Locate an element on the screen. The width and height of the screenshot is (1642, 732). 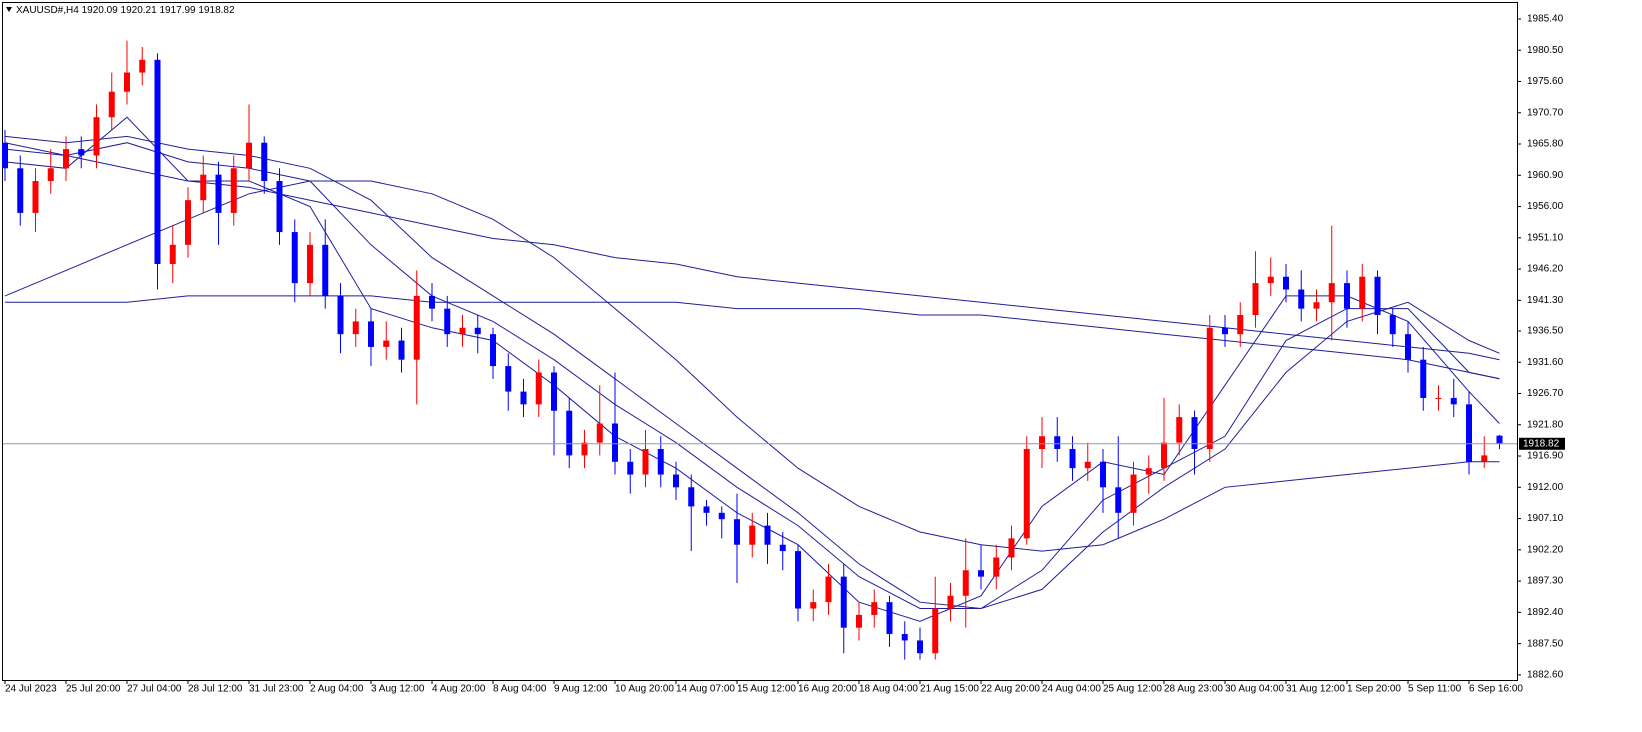
y-tick-label: 1931.60 is located at coordinates (1545, 362).